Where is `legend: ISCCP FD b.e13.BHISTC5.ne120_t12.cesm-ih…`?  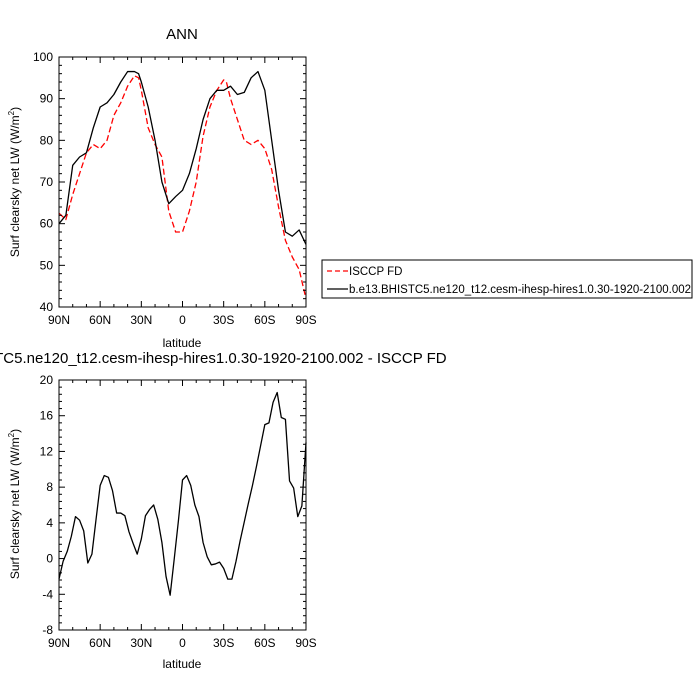 legend: ISCCP FD b.e13.BHISTC5.ne120_t12.cesm-ih… is located at coordinates (507, 279).